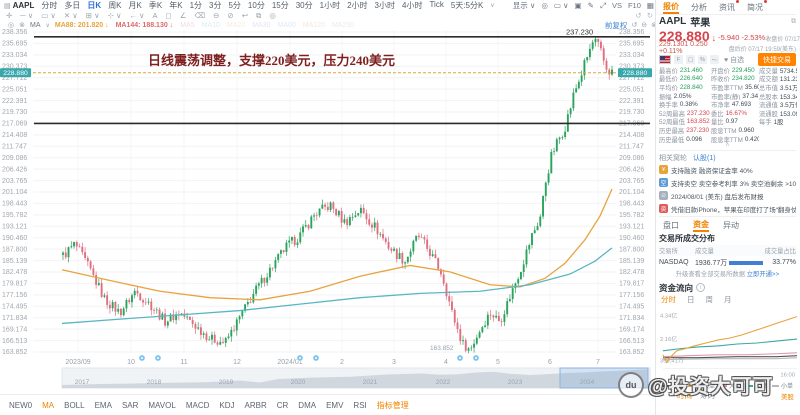 Image resolution: width=800 pixels, height=415 pixels. I want to click on indicator-NEW0: NEW0, so click(21, 405).